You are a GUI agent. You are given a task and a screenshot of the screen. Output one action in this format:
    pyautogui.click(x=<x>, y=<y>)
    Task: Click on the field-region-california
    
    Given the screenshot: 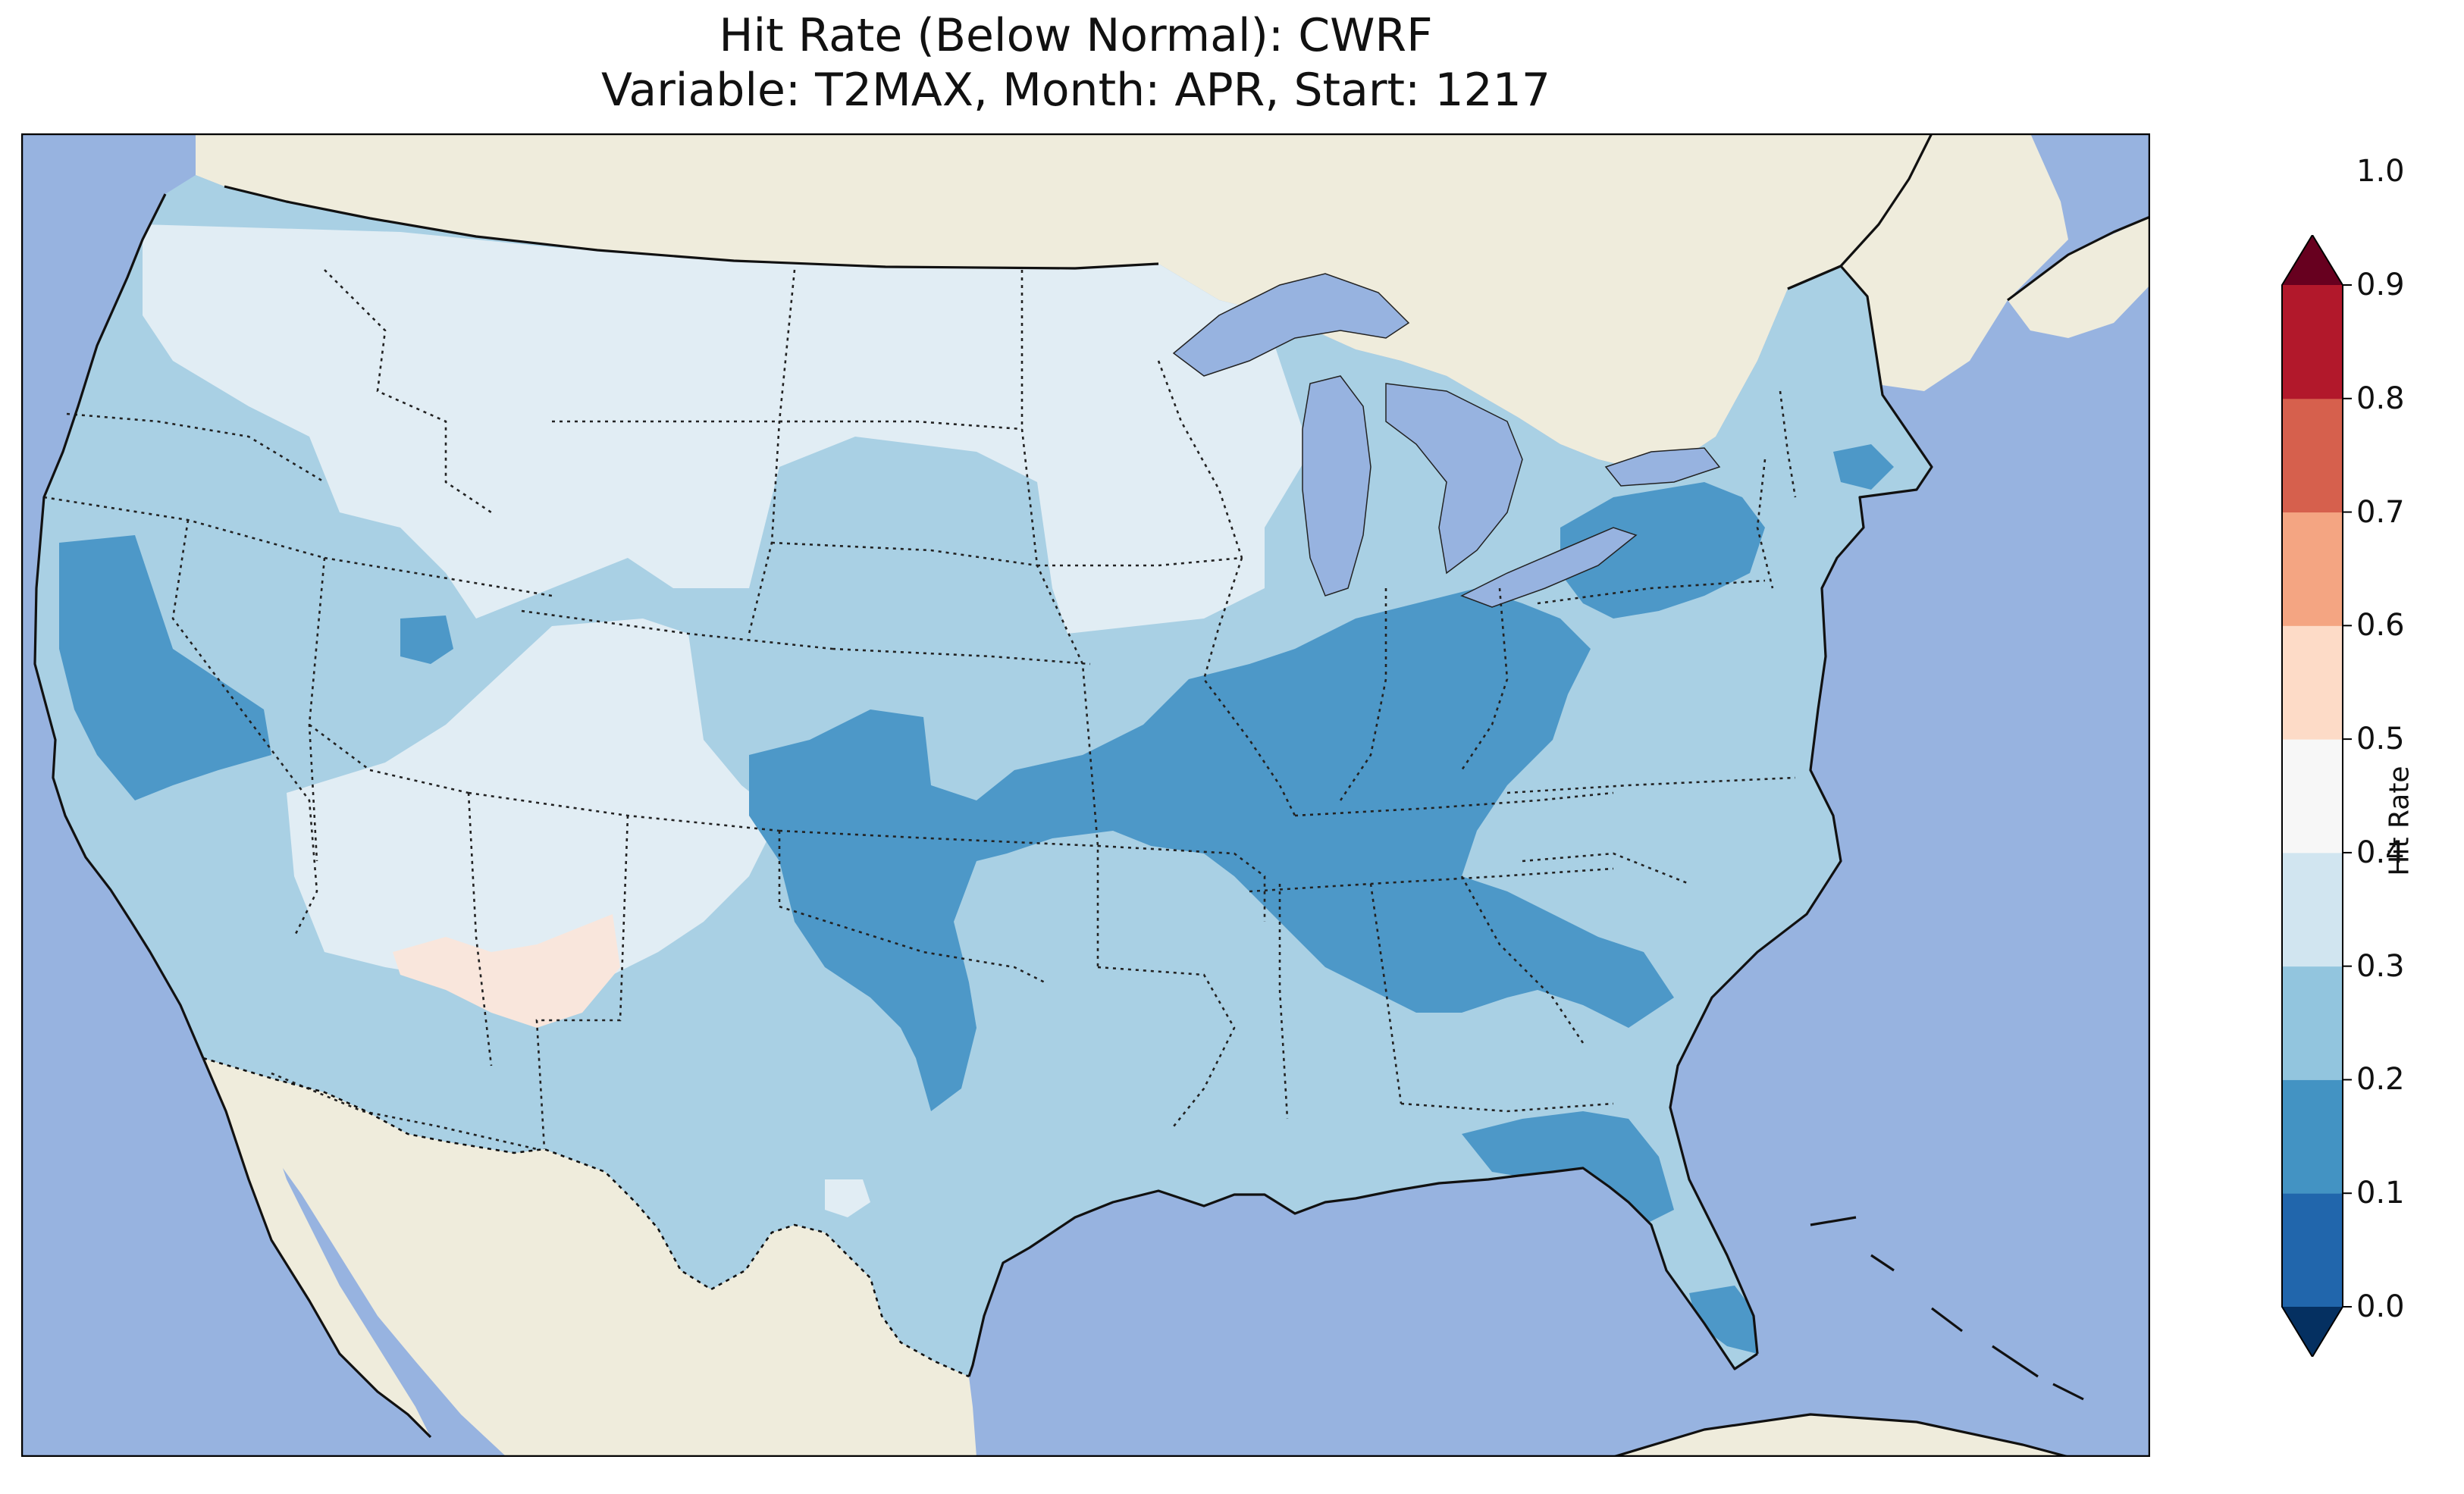 What is the action you would take?
    pyautogui.click(x=165, y=667)
    